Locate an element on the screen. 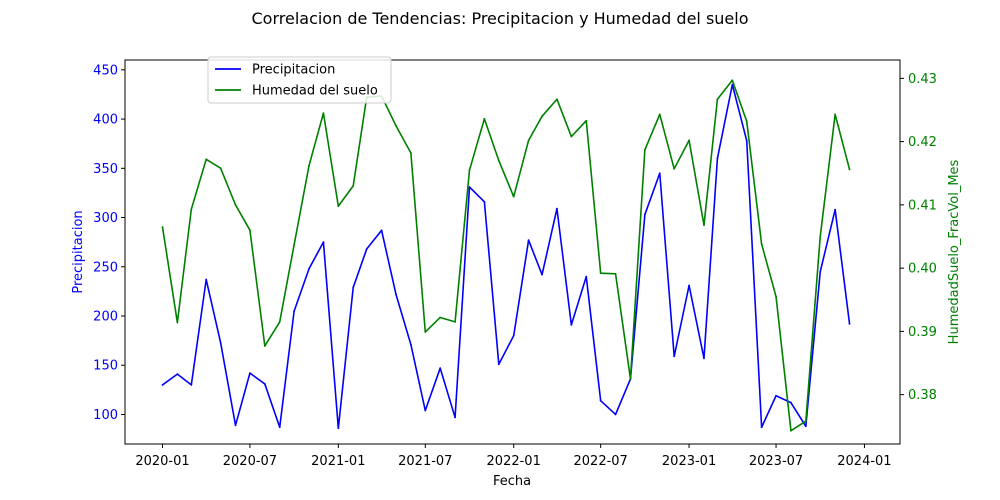 The width and height of the screenshot is (1000, 500). y-right-tick-label: 0.42 is located at coordinates (922, 142).